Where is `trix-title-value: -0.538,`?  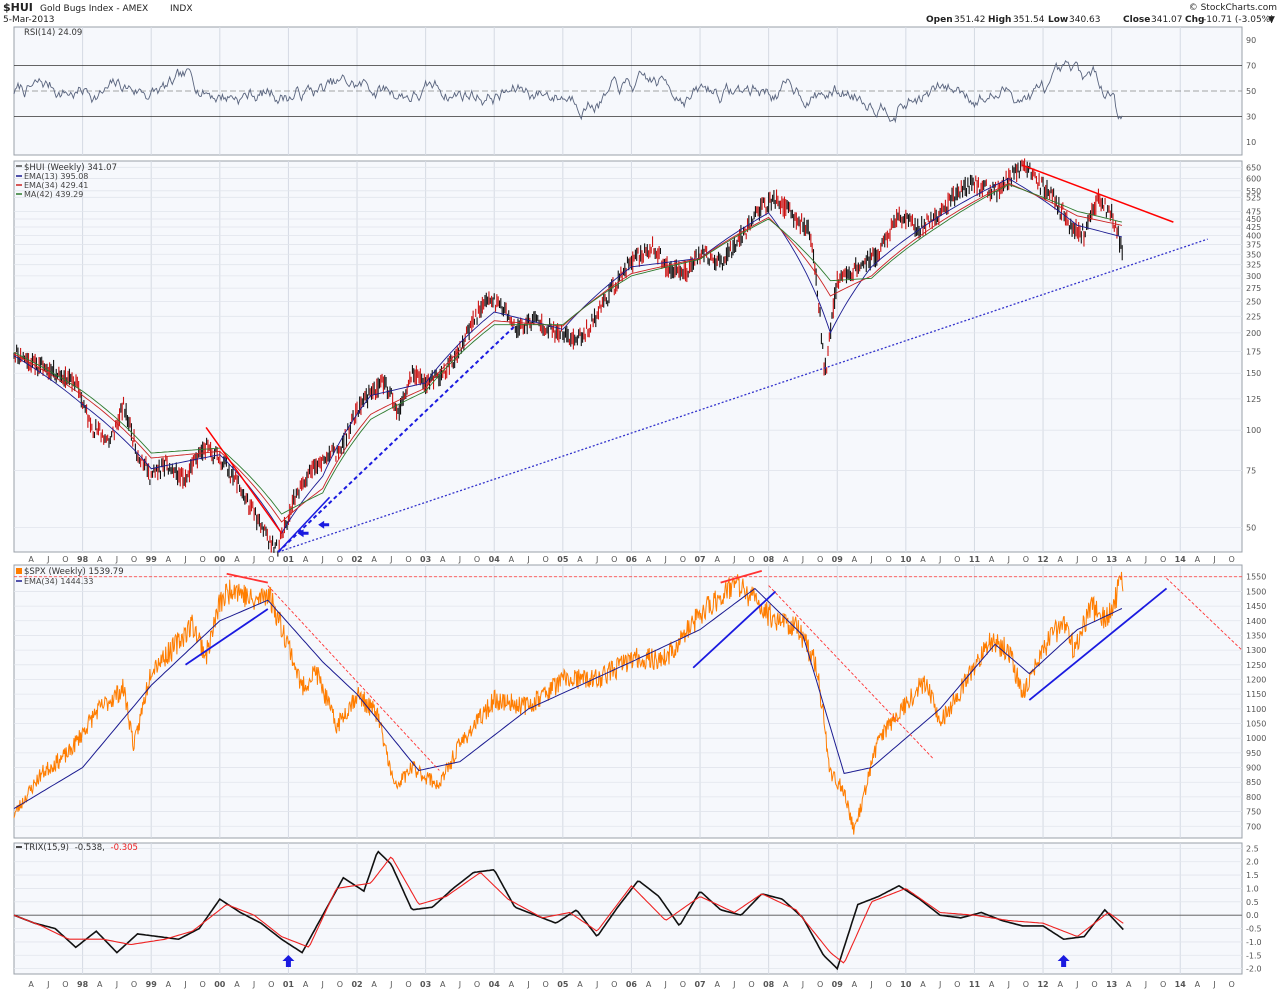
trix-title-value: -0.538, is located at coordinates (90, 848).